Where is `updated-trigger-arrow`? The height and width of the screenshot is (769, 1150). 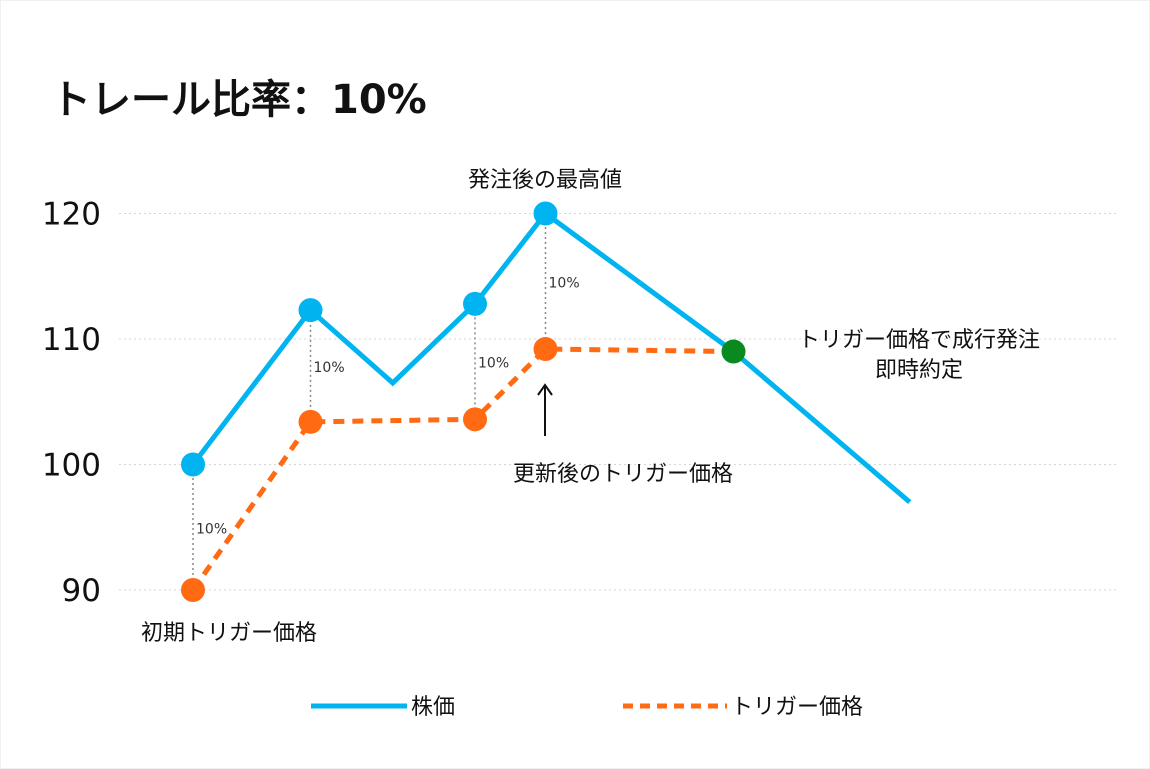
updated-trigger-arrow is located at coordinates (545, 409).